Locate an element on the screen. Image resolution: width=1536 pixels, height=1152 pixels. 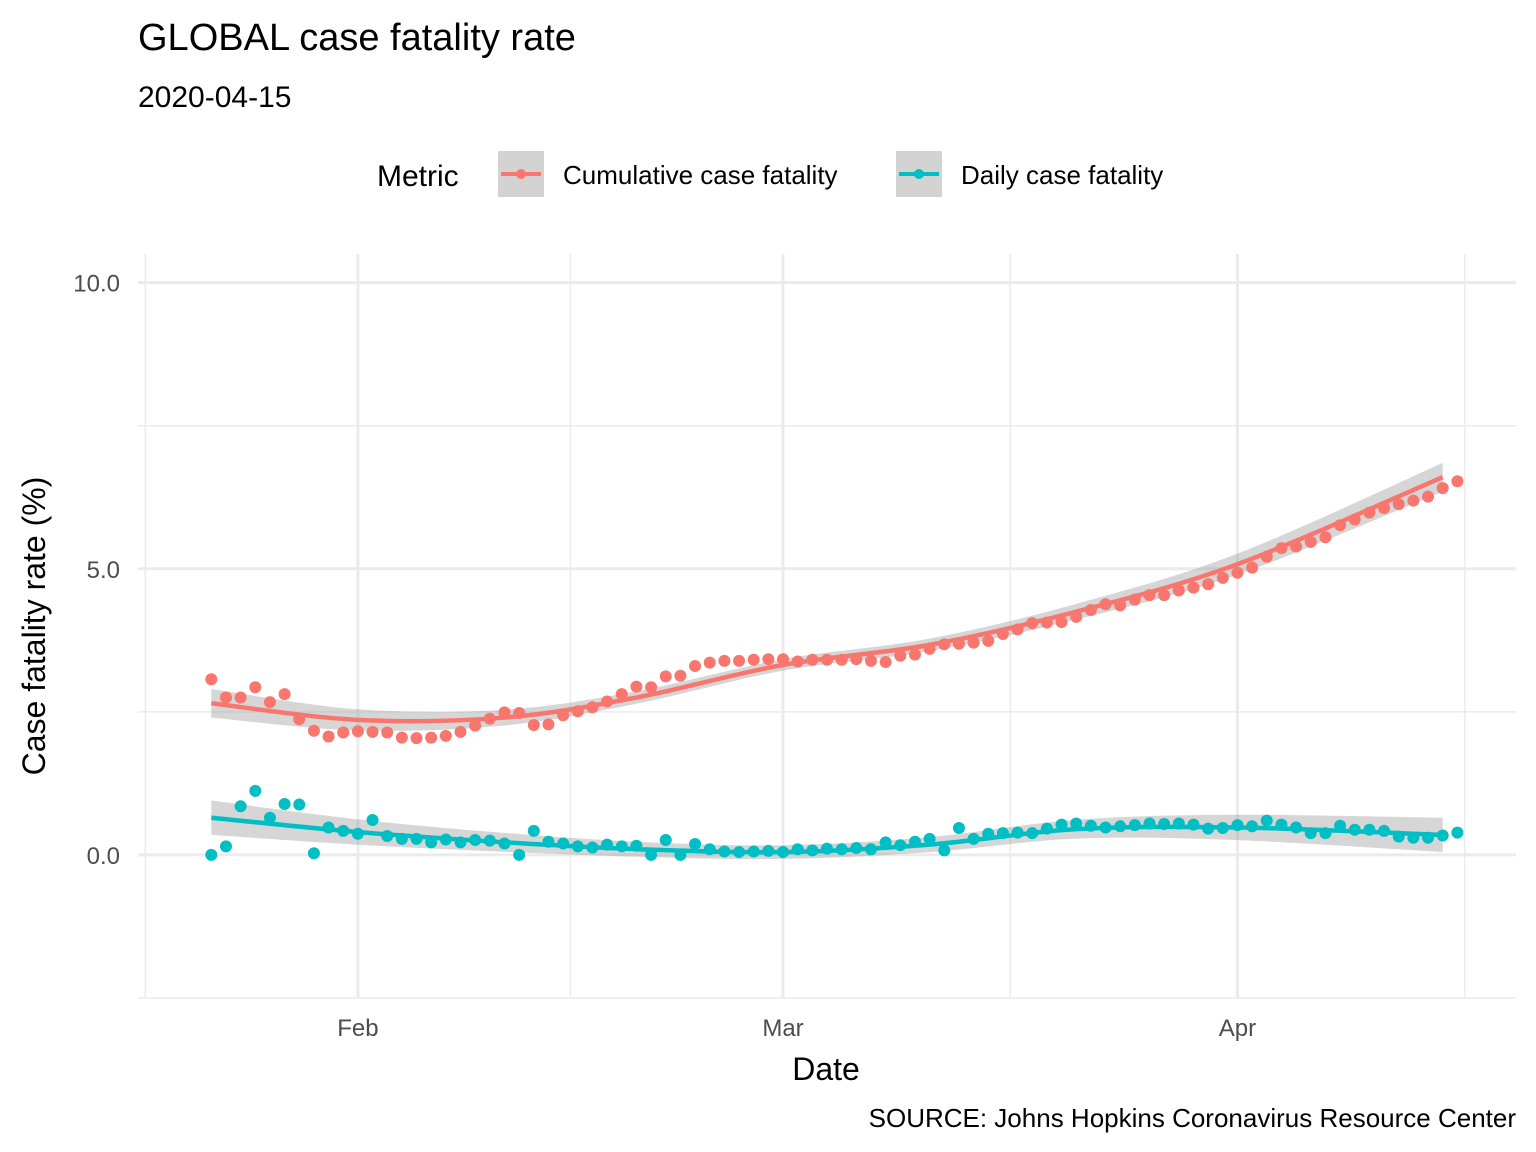
y-tick-label-2: 10.0 is located at coordinates (96, 284).